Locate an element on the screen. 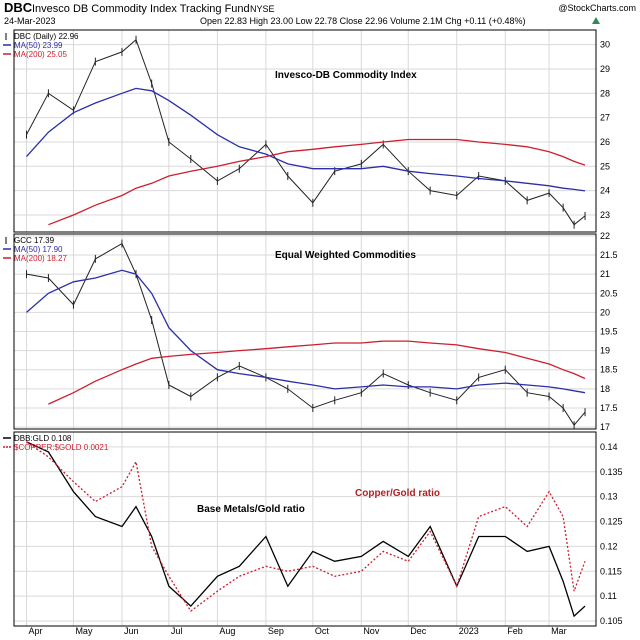 The height and width of the screenshot is (640, 640). annotation-label: Base Metals/Gold ratio is located at coordinates (251, 509).